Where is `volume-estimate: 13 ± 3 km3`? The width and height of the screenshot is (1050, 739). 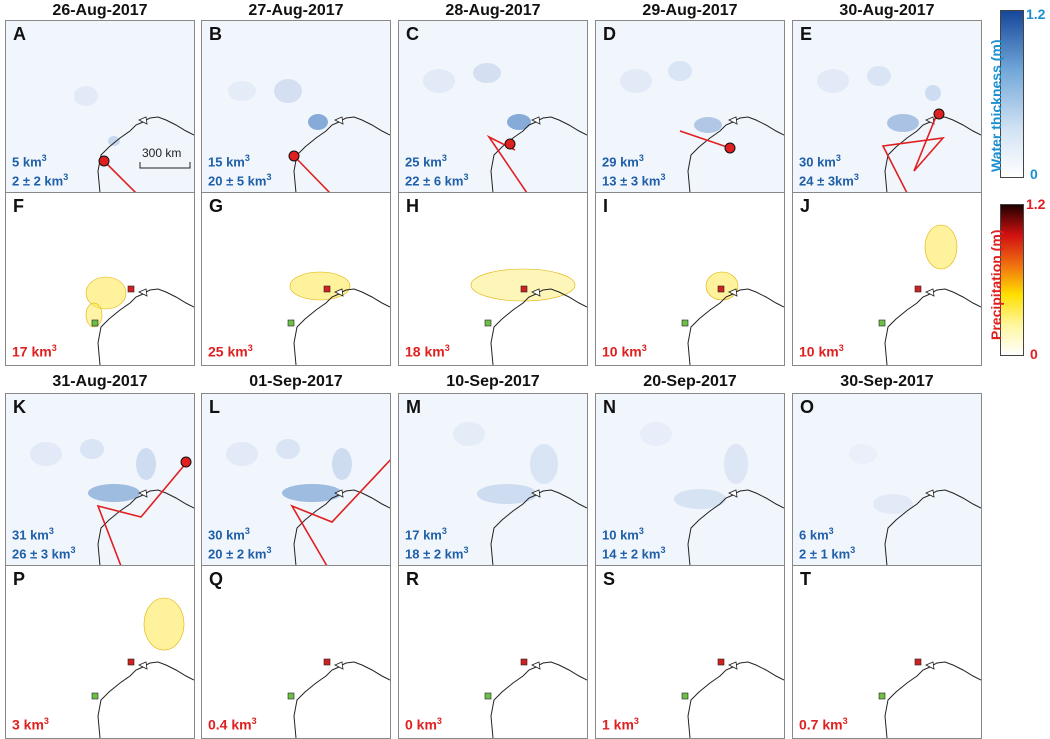
volume-estimate: 13 ± 3 km3 is located at coordinates (633, 179).